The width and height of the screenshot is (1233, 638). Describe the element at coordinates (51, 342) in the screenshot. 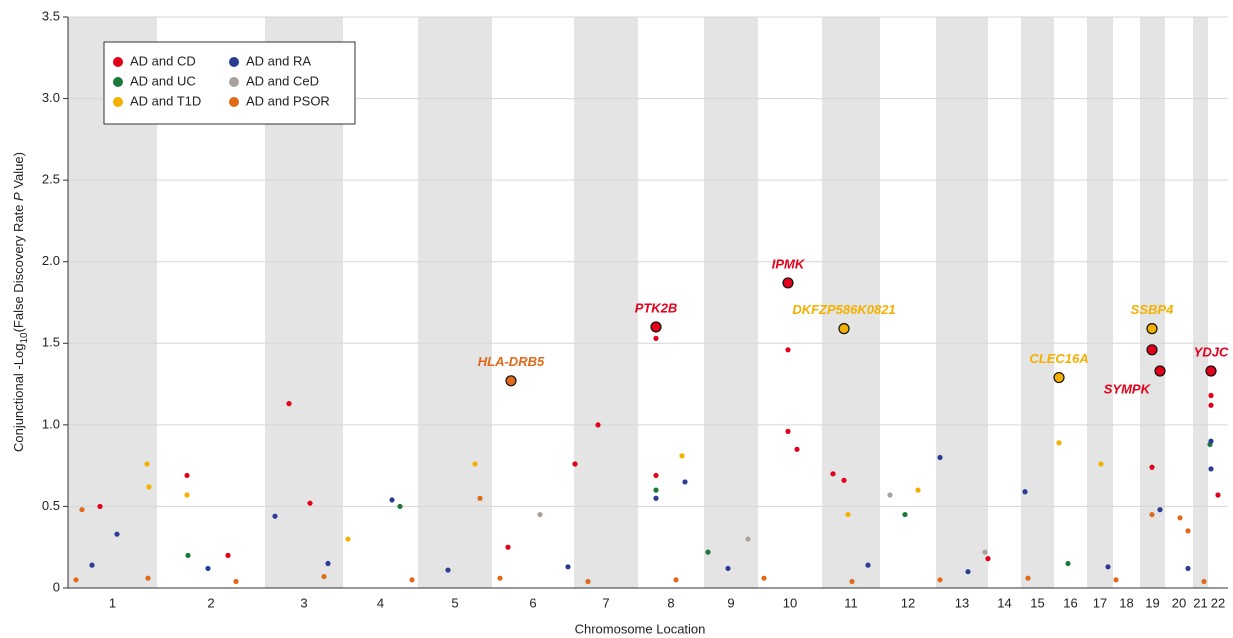

I see `y-tick-label: 1.5` at that location.